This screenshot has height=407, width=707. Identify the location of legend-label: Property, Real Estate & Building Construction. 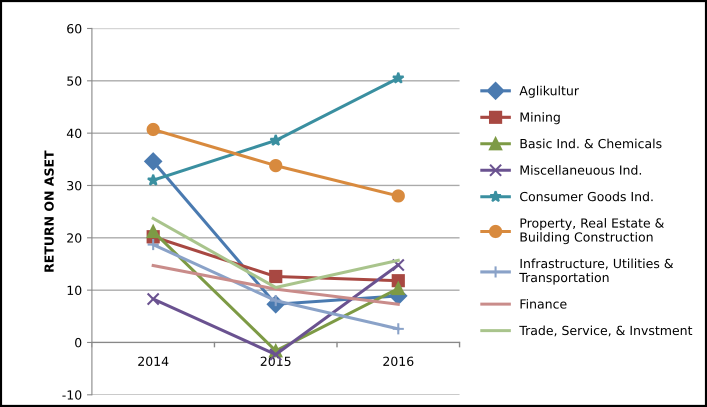
(592, 231).